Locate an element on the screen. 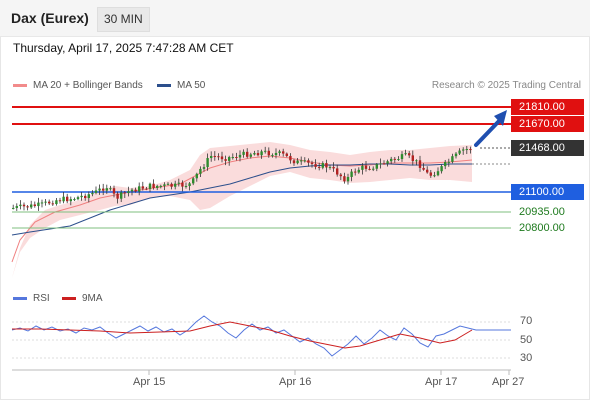 This screenshot has width=590, height=400. level-s1-label: 21100.00 is located at coordinates (547, 192).